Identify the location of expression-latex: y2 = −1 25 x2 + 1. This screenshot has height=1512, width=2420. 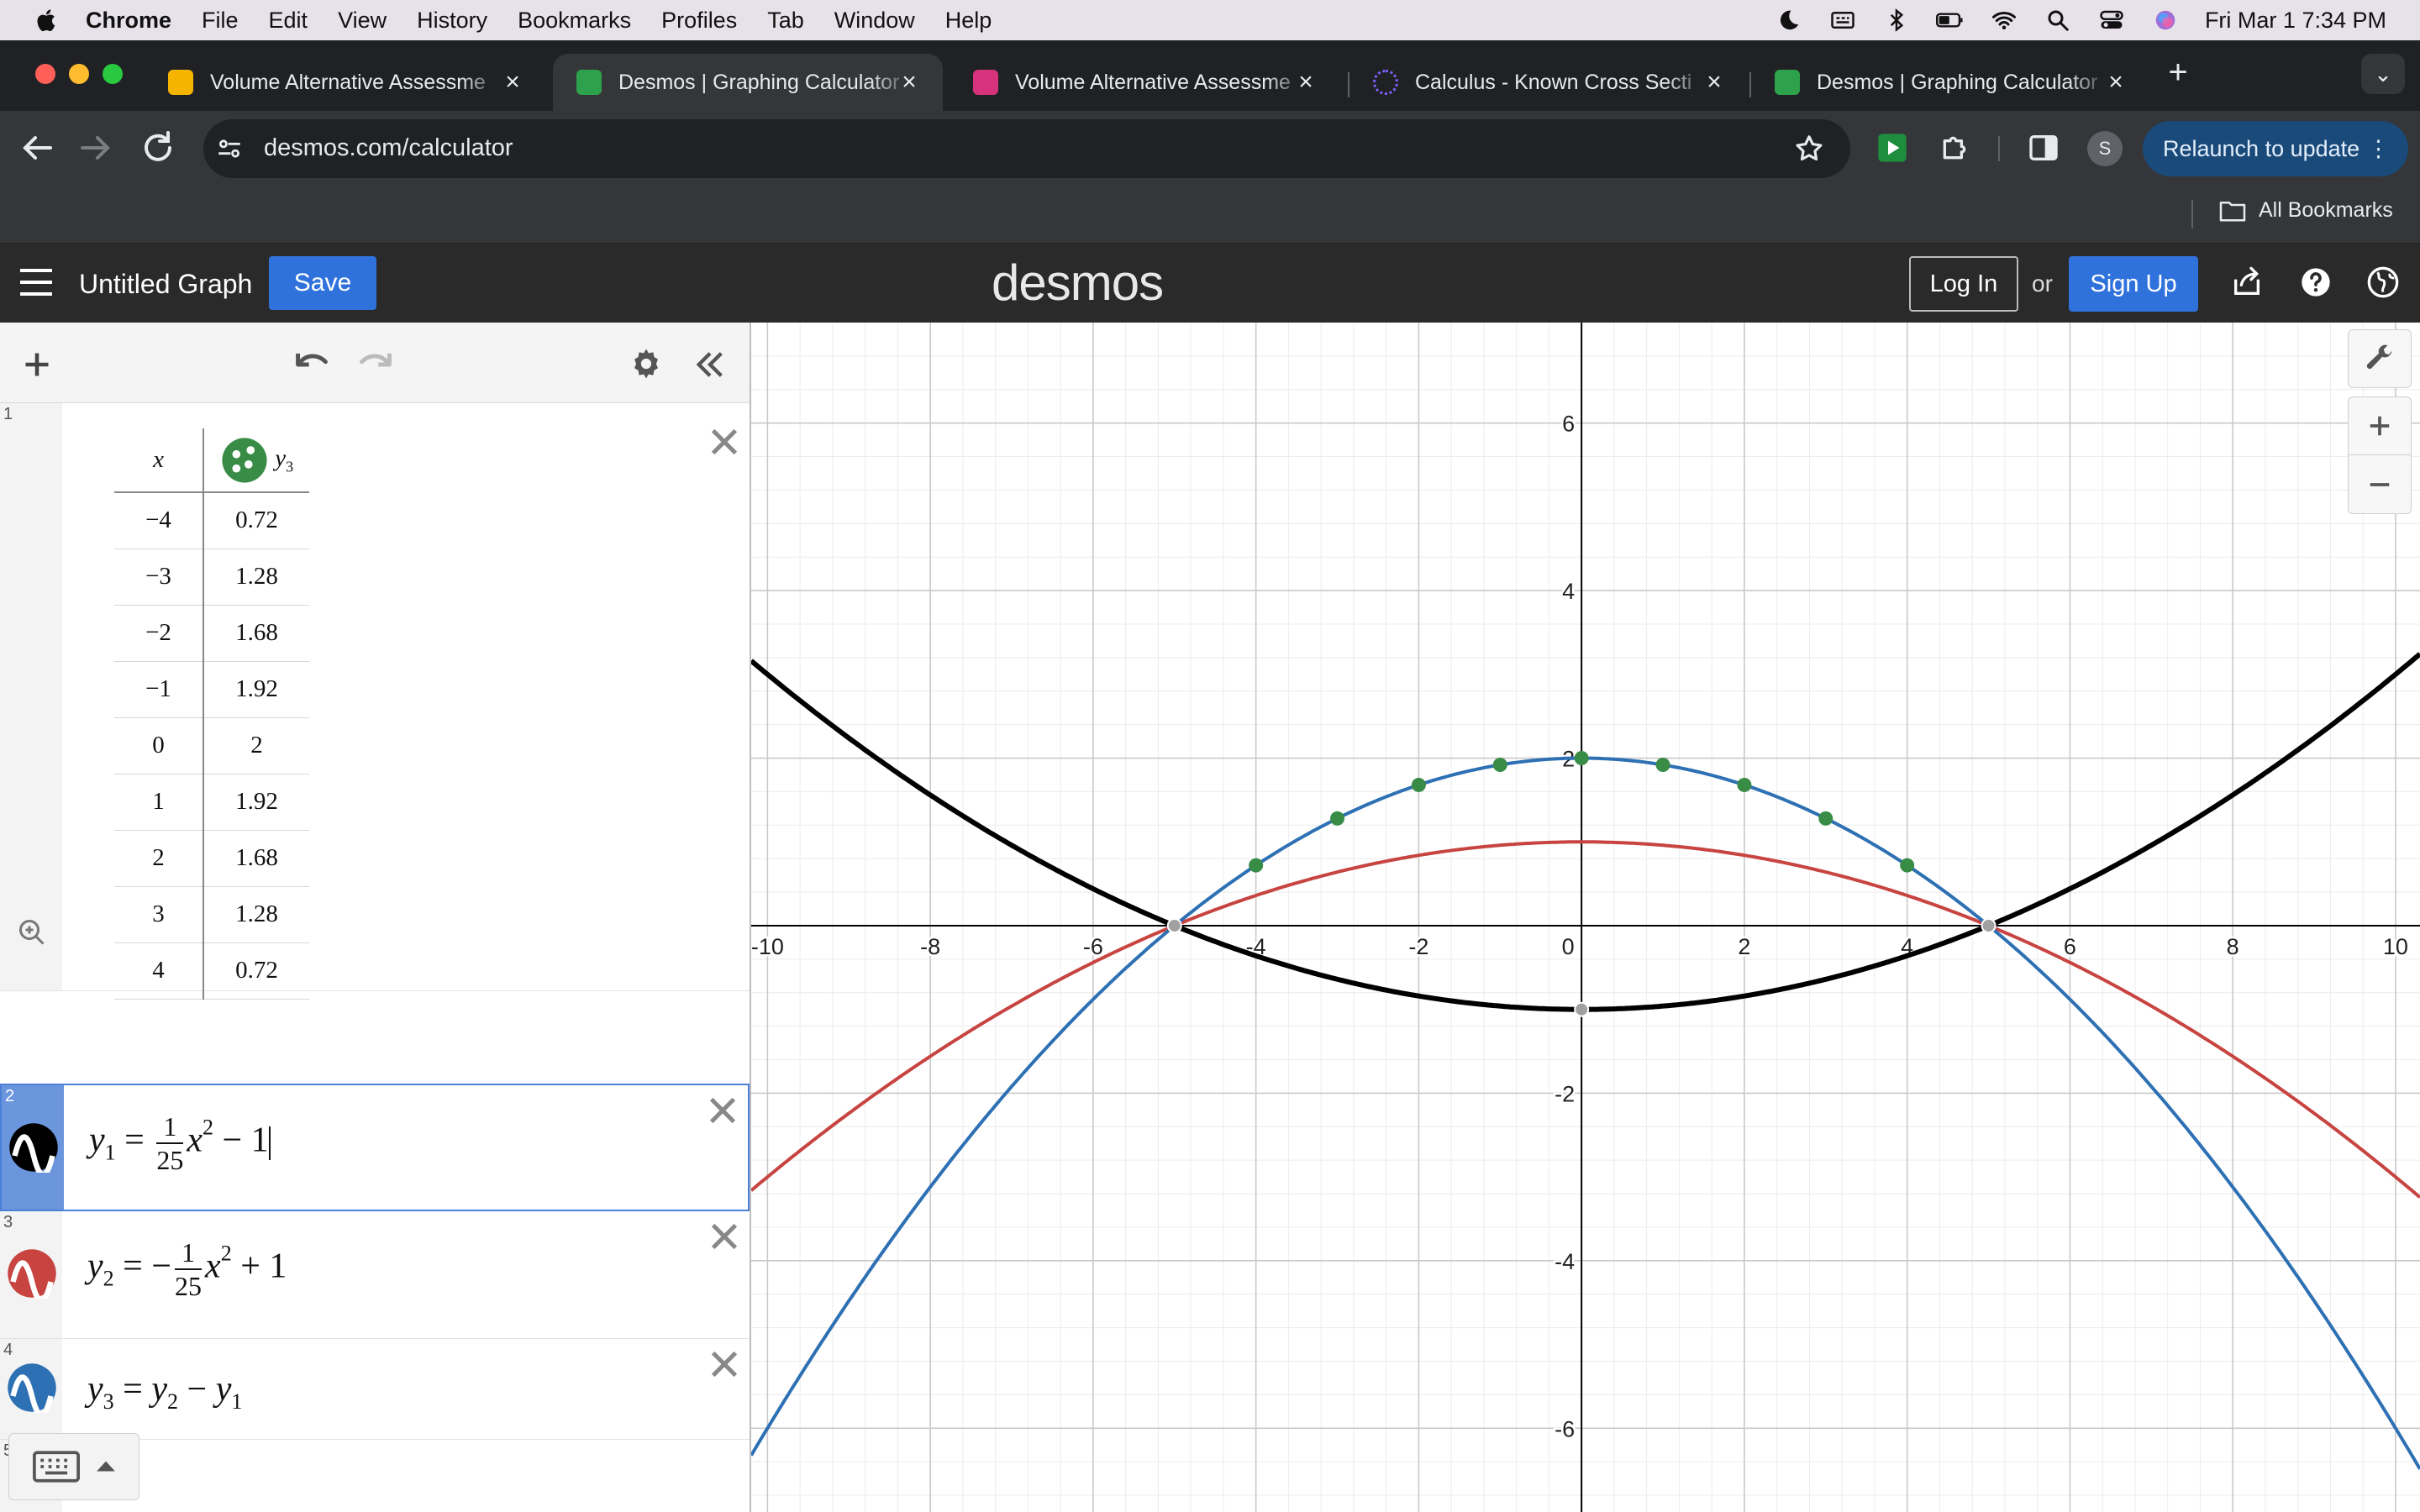
(187, 1269).